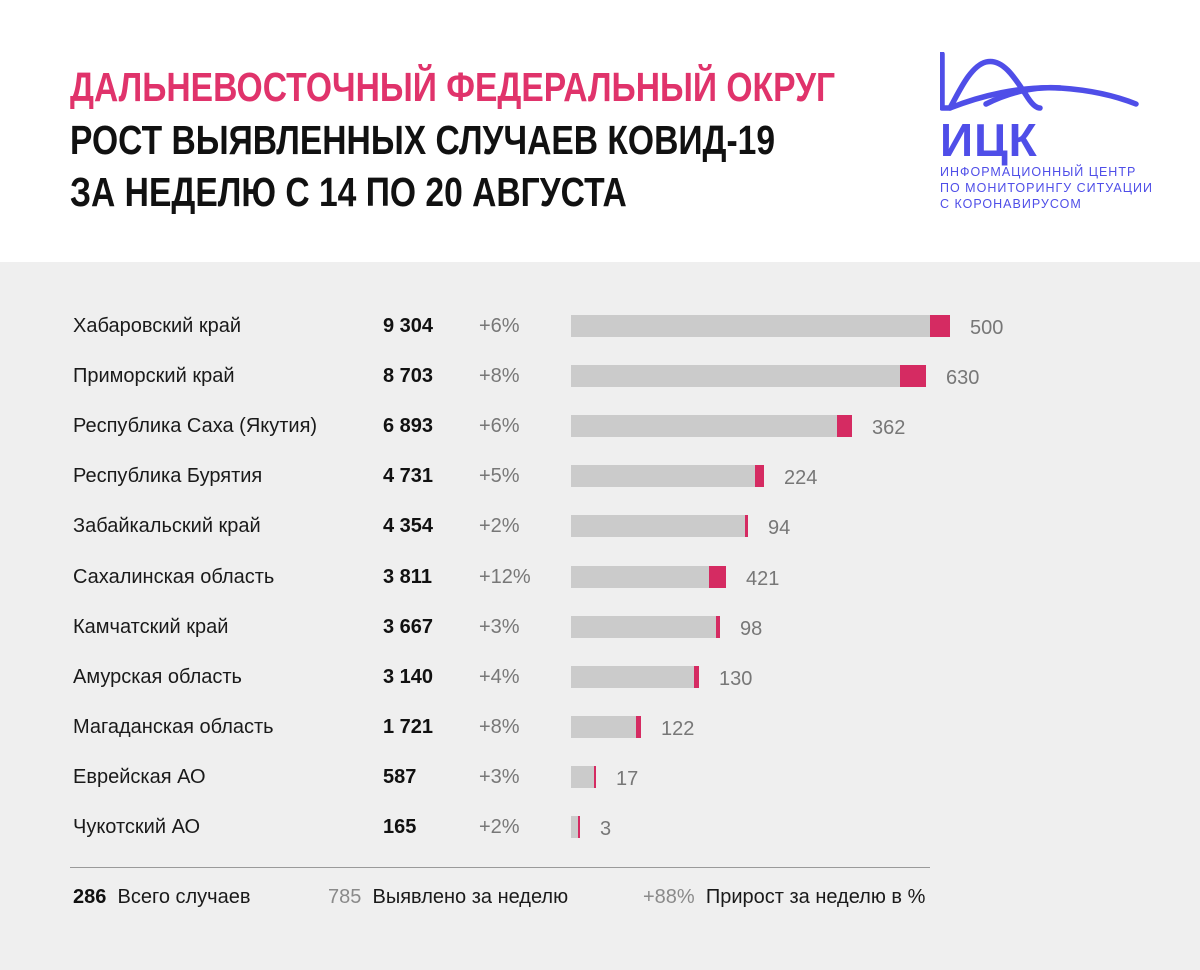  I want to click on bar-value-label: 130, so click(736, 679).